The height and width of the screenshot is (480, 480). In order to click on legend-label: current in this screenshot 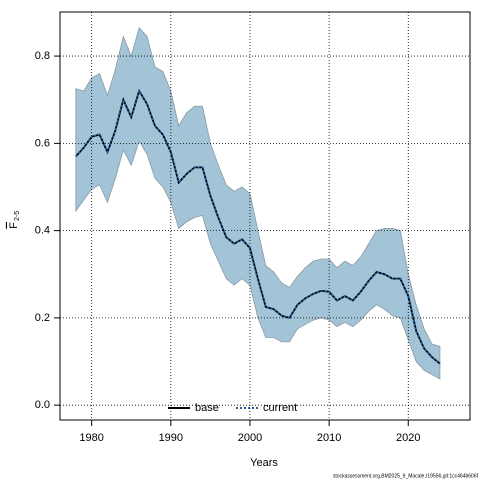, I will do `click(280, 408)`.